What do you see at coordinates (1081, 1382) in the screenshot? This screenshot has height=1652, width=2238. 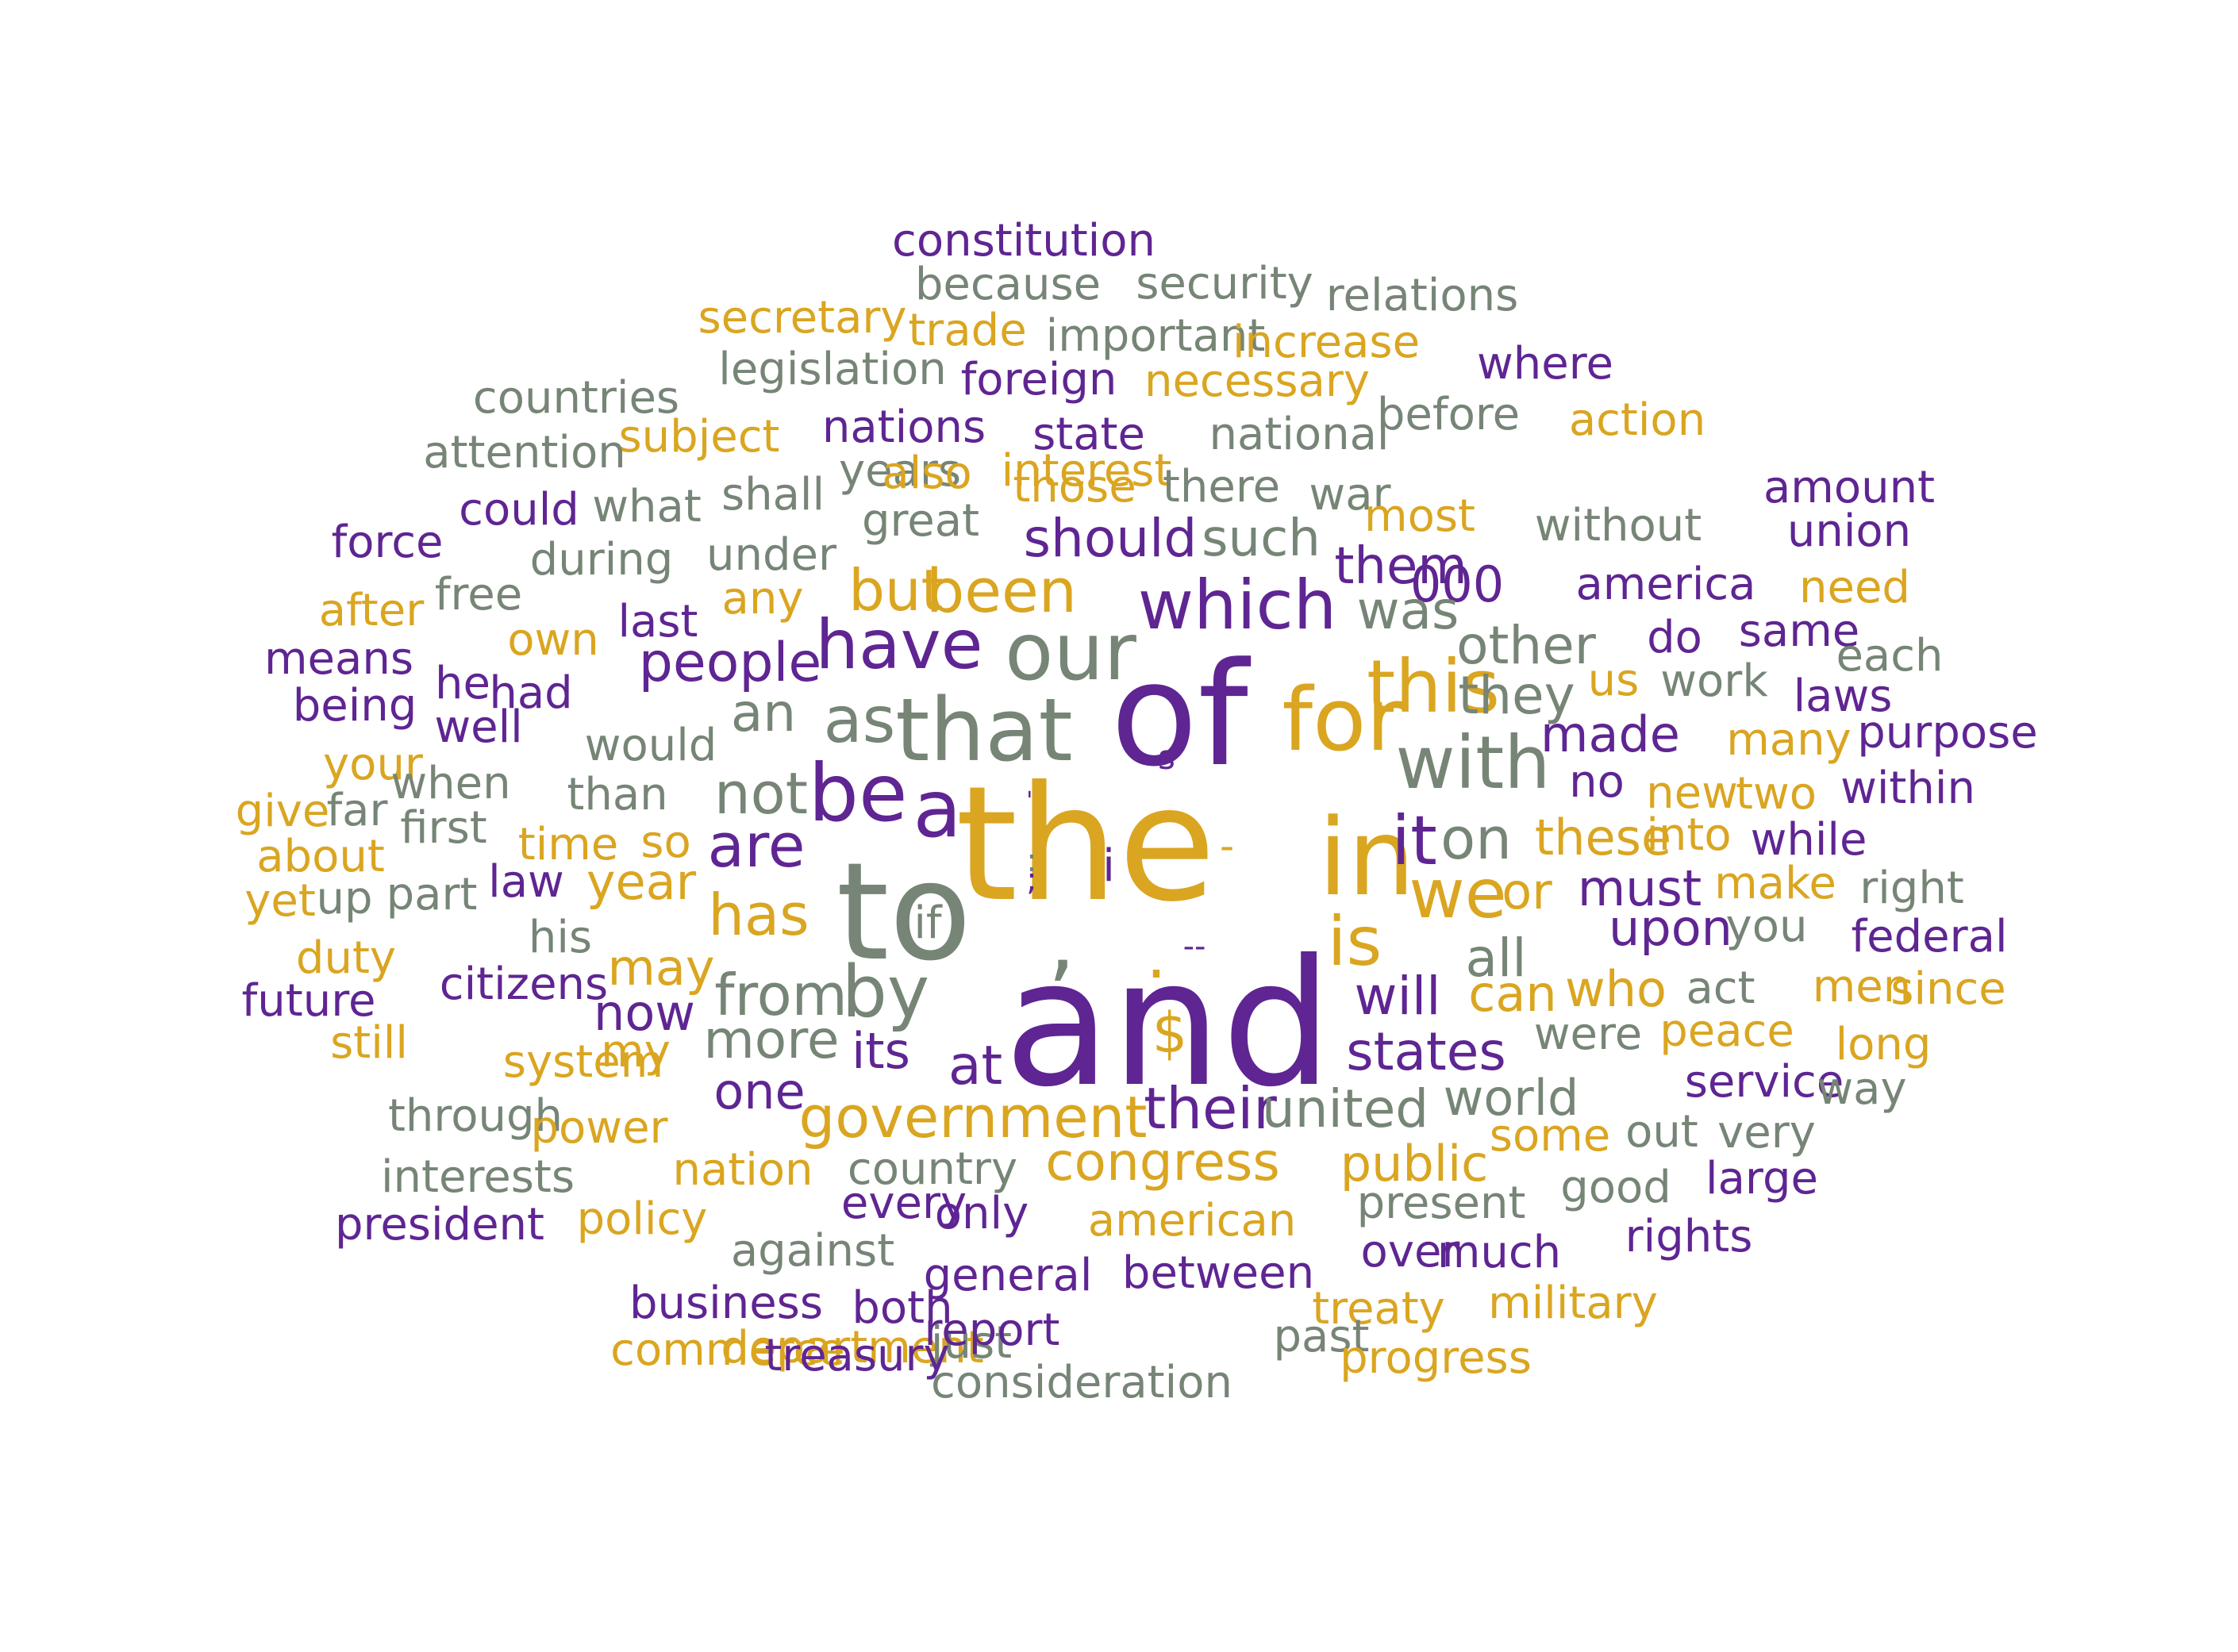 I see `word-cloud-word: consideration` at bounding box center [1081, 1382].